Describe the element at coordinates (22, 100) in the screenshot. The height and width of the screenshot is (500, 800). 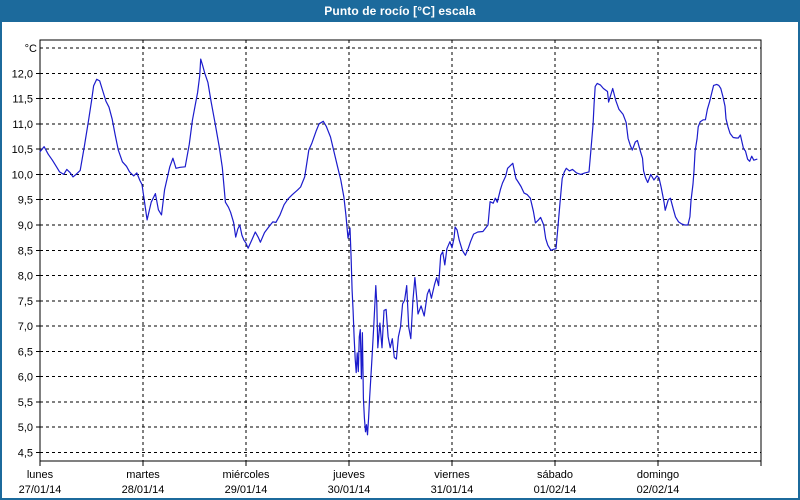
I see `svg-text: 11,5` at that location.